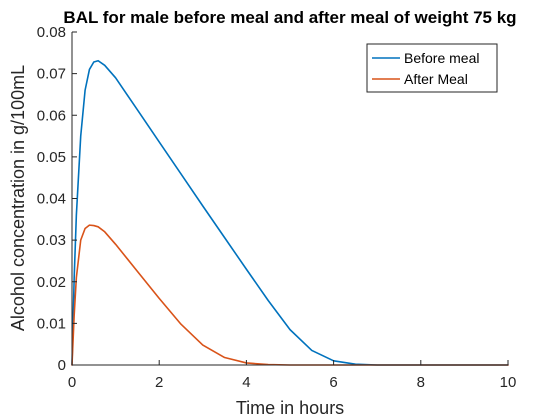 This screenshot has height=420, width=560. Describe the element at coordinates (333, 382) in the screenshot. I see `x-tick-label: 6` at that location.